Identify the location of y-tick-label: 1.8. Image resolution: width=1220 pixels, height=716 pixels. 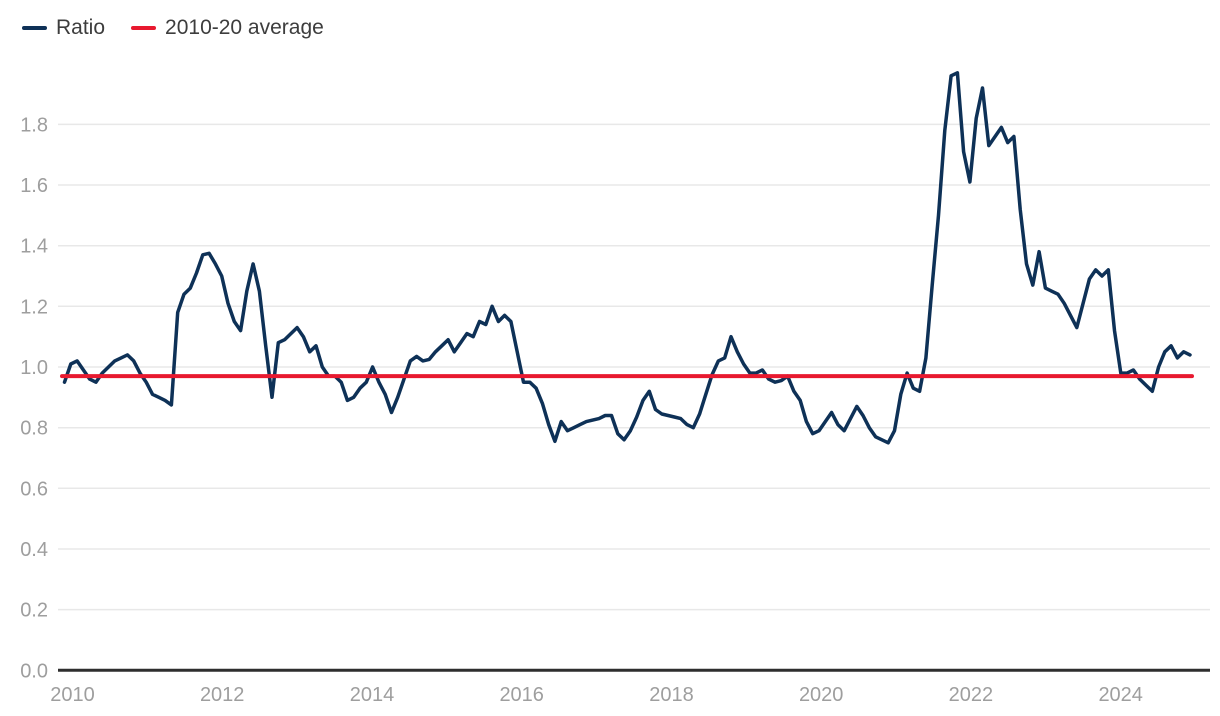
(34, 125).